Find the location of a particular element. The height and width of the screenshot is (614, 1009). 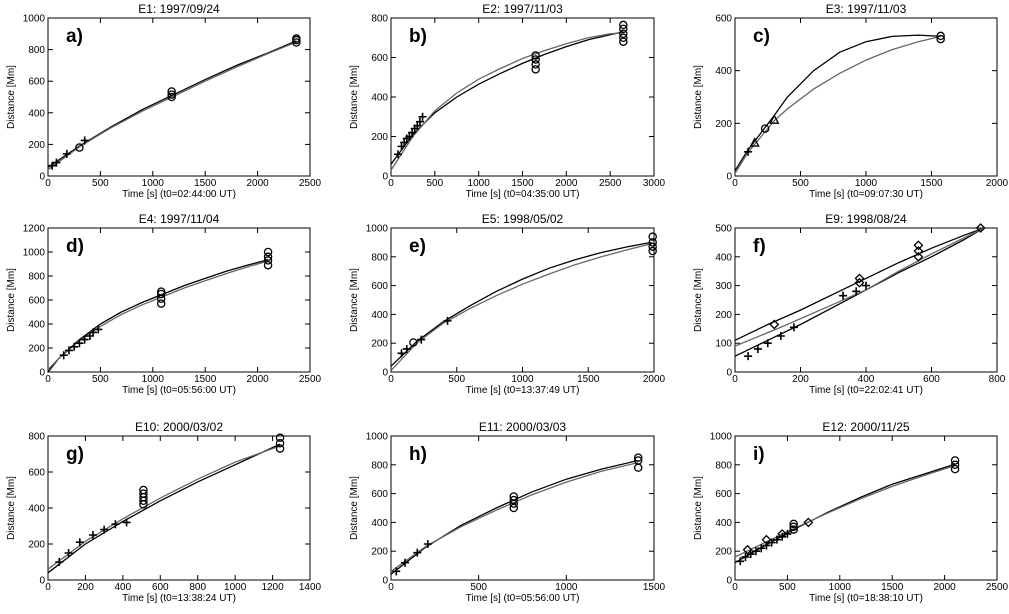

y-axis-label: Distance [Mm] is located at coordinates (354, 300).